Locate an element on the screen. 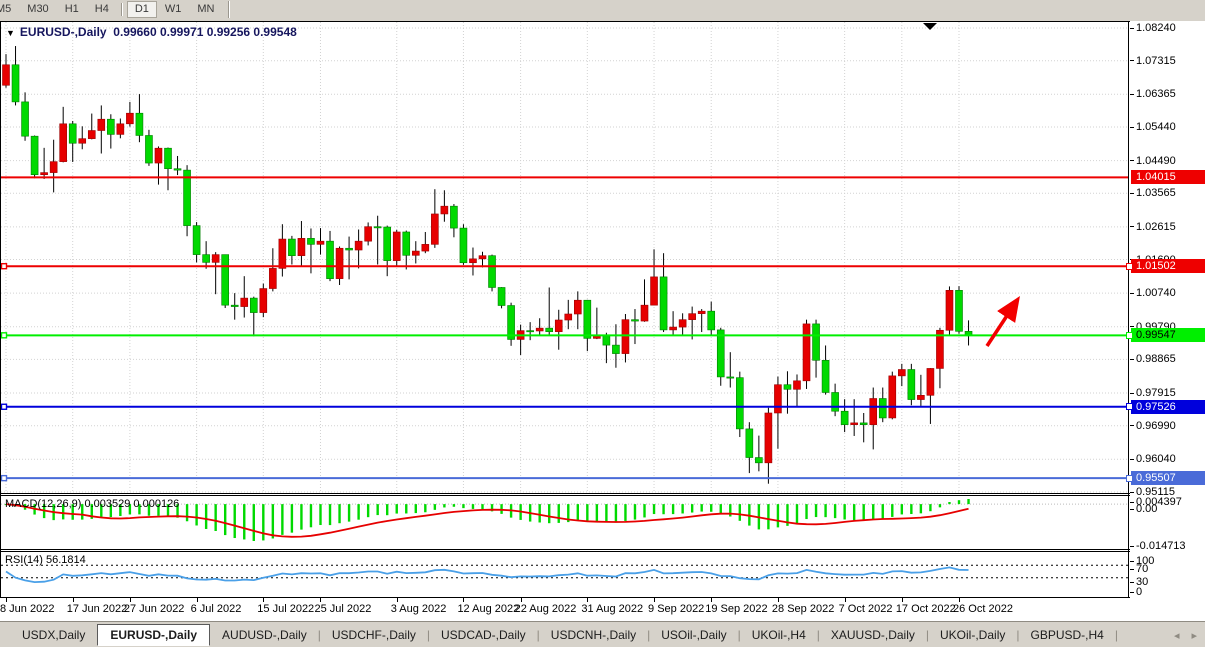  tf-button-h1: H1 is located at coordinates (71, 9).